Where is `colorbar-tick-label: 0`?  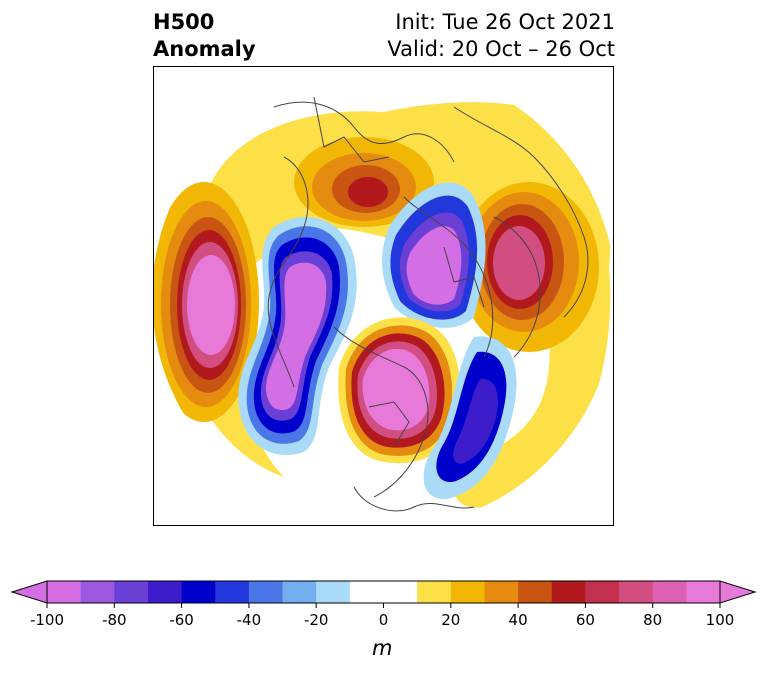
colorbar-tick-label: 0 is located at coordinates (384, 620).